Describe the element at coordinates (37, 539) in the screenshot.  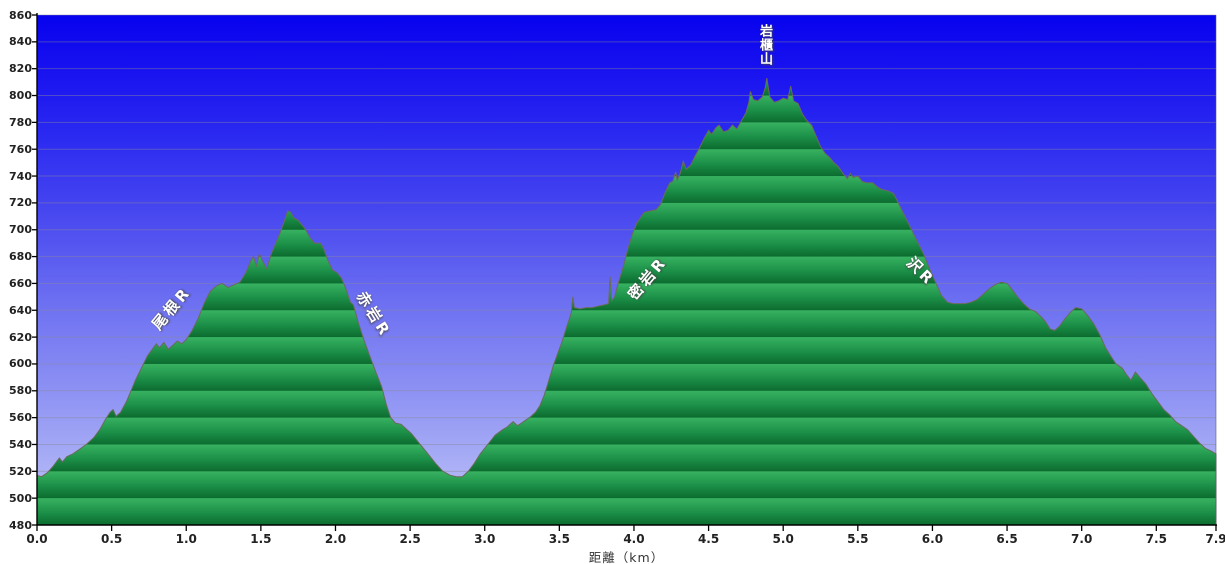
I see `x-tick-label-0.0: 0.0` at that location.